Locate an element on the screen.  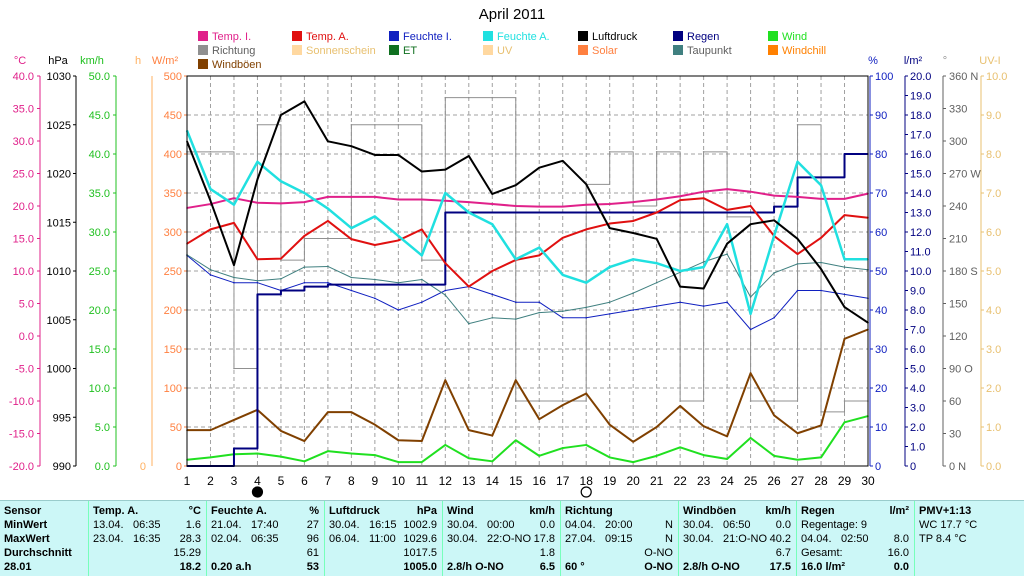
unit-temp: °C is located at coordinates (20, 61).